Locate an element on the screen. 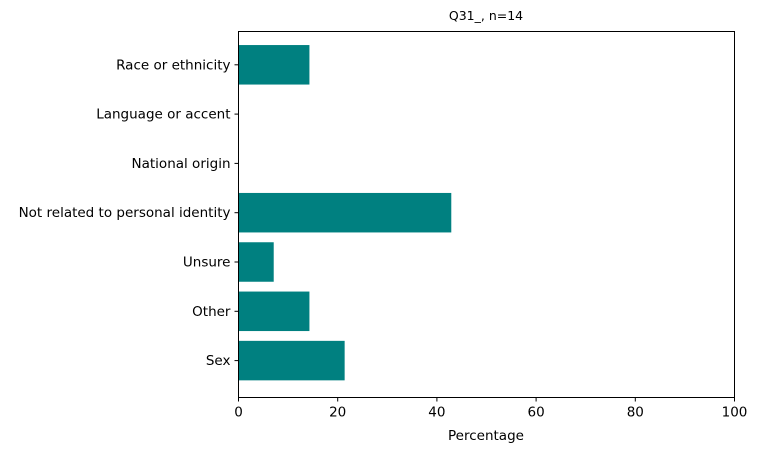  y-tick-label: National origin is located at coordinates (181, 164).